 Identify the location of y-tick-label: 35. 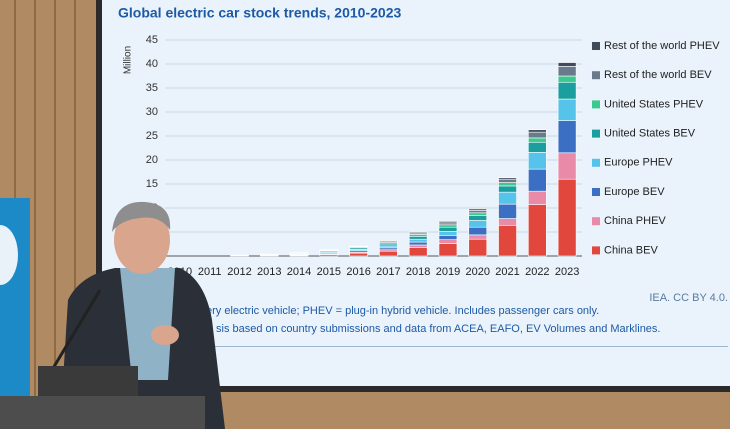
(152, 88).